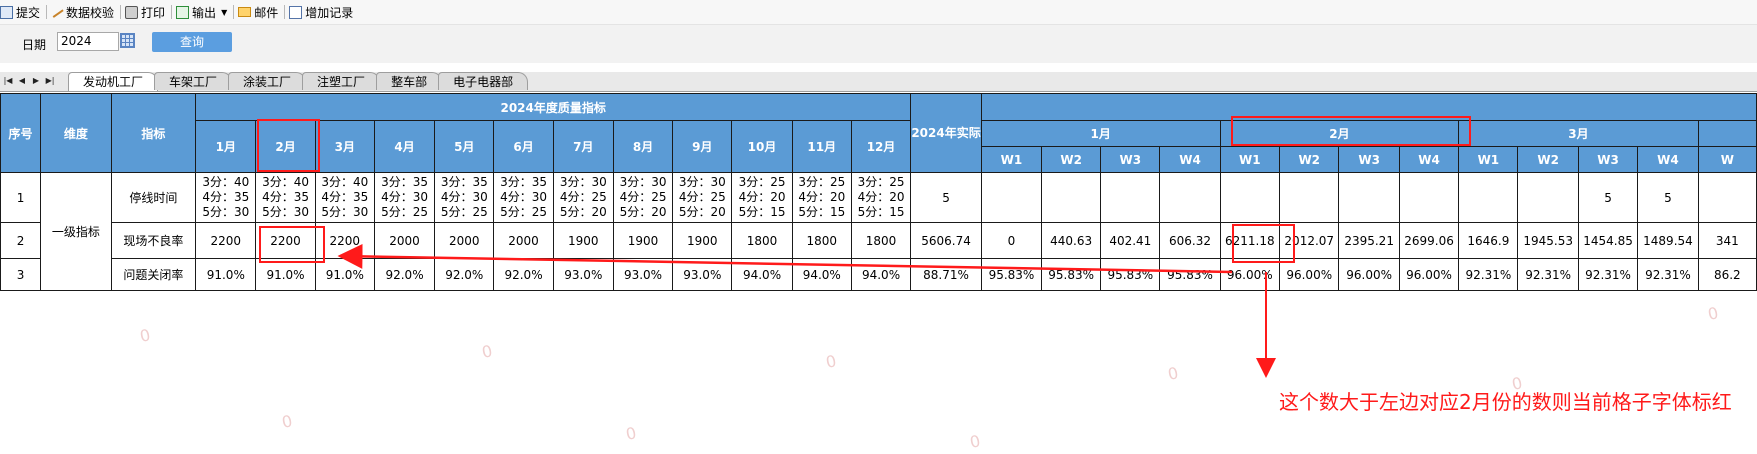 The width and height of the screenshot is (1757, 454). Describe the element at coordinates (8, 80) in the screenshot. I see `first-tab-icon: |◀` at that location.